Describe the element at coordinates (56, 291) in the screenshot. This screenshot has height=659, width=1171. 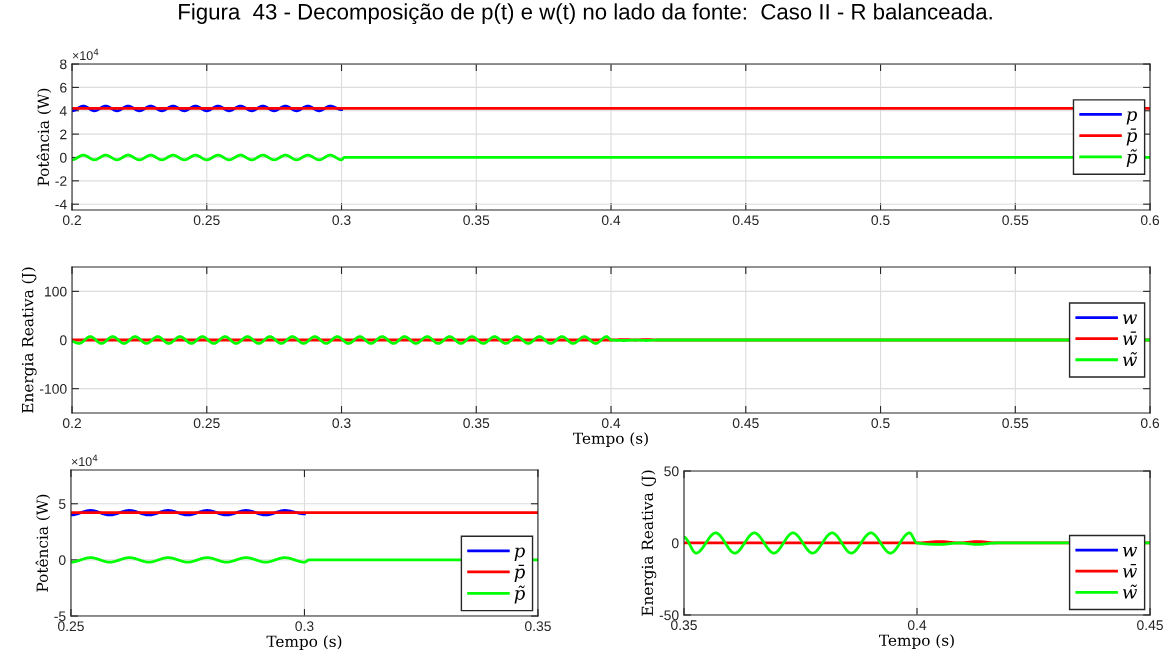
I see `y-tick-label: 100` at that location.